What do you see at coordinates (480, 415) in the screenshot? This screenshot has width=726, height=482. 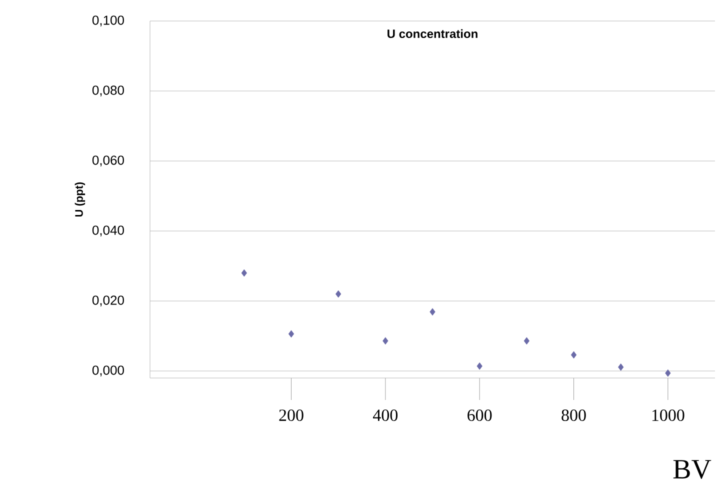 I see `x-tick-label: 600` at bounding box center [480, 415].